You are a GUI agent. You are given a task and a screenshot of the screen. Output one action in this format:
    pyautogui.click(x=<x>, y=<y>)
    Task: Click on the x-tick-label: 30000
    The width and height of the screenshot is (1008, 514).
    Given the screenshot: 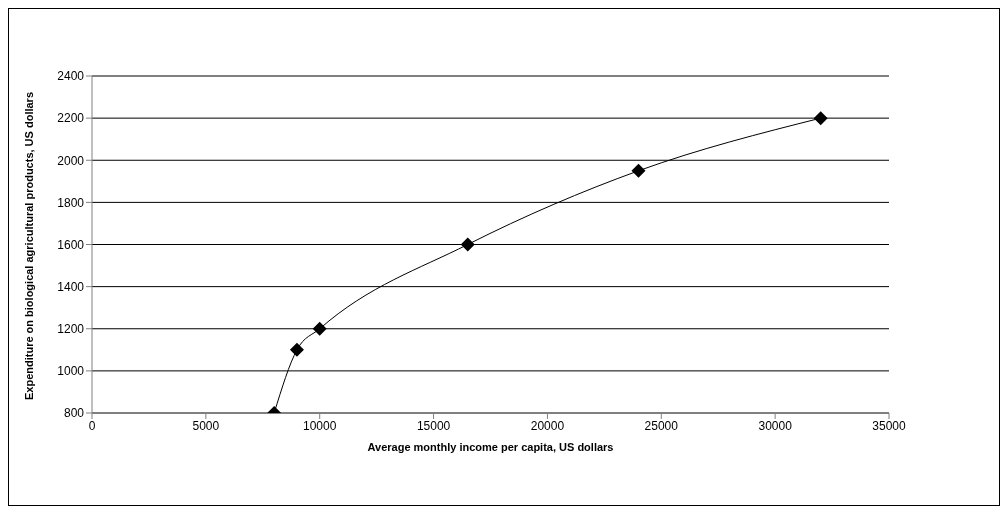 What is the action you would take?
    pyautogui.click(x=775, y=425)
    